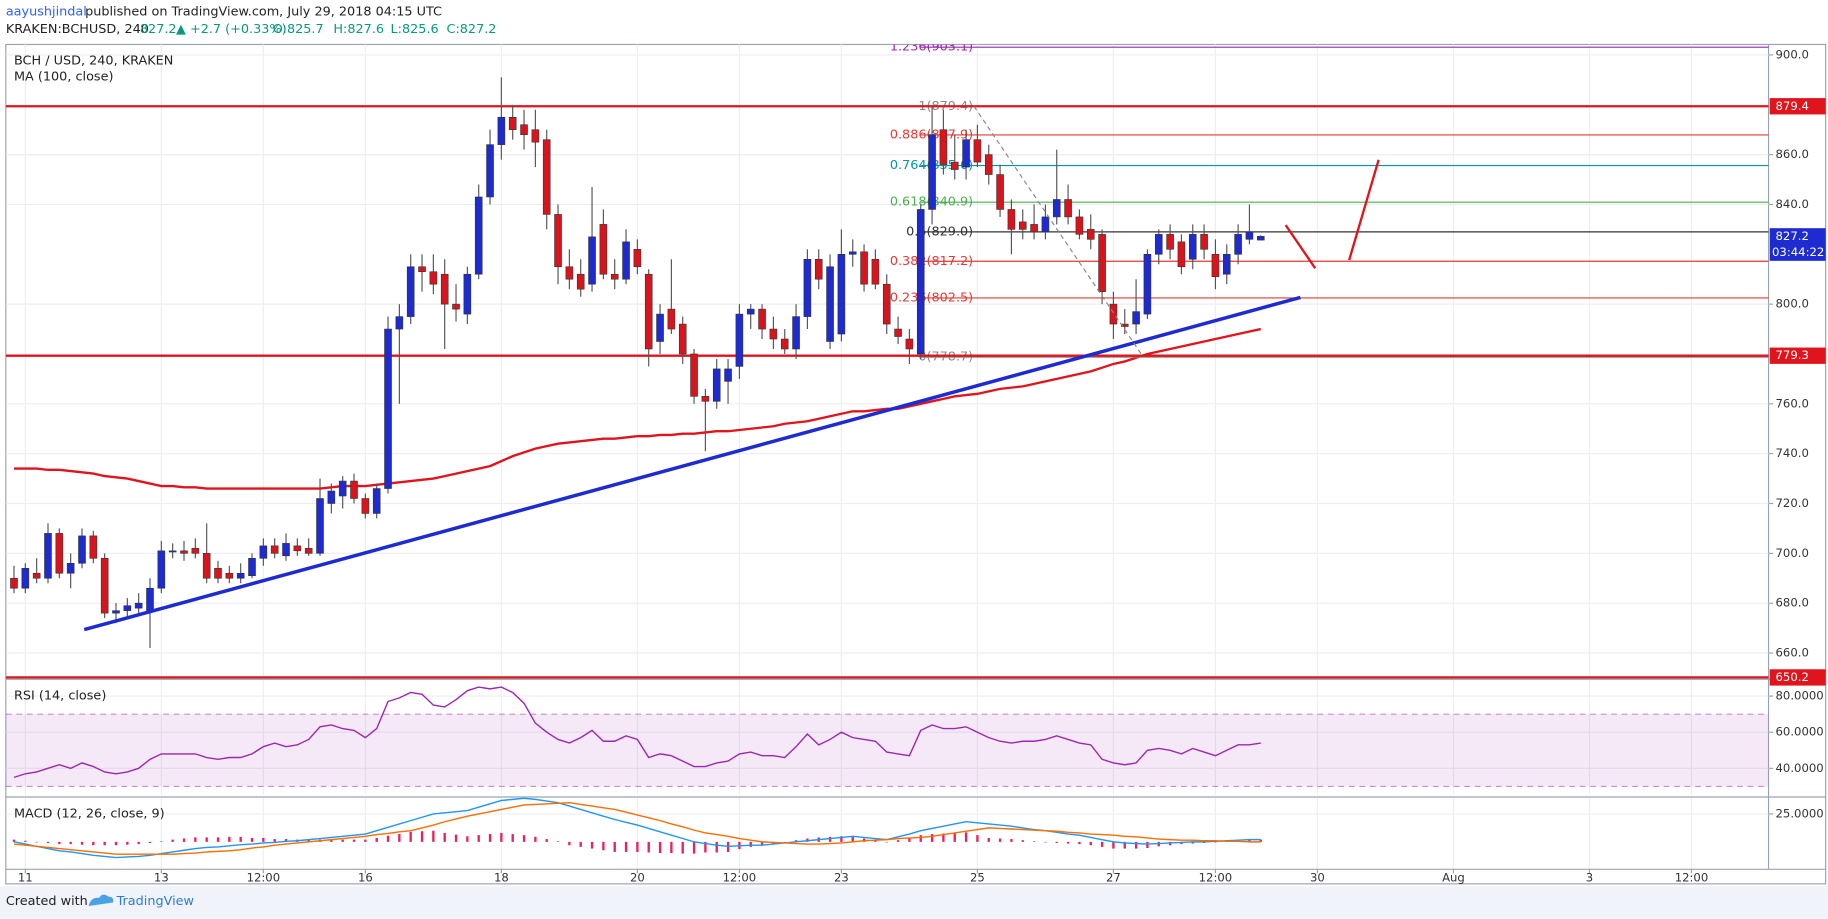  Describe the element at coordinates (155, 901) in the screenshot. I see `tradingview-link: TradingView` at that location.